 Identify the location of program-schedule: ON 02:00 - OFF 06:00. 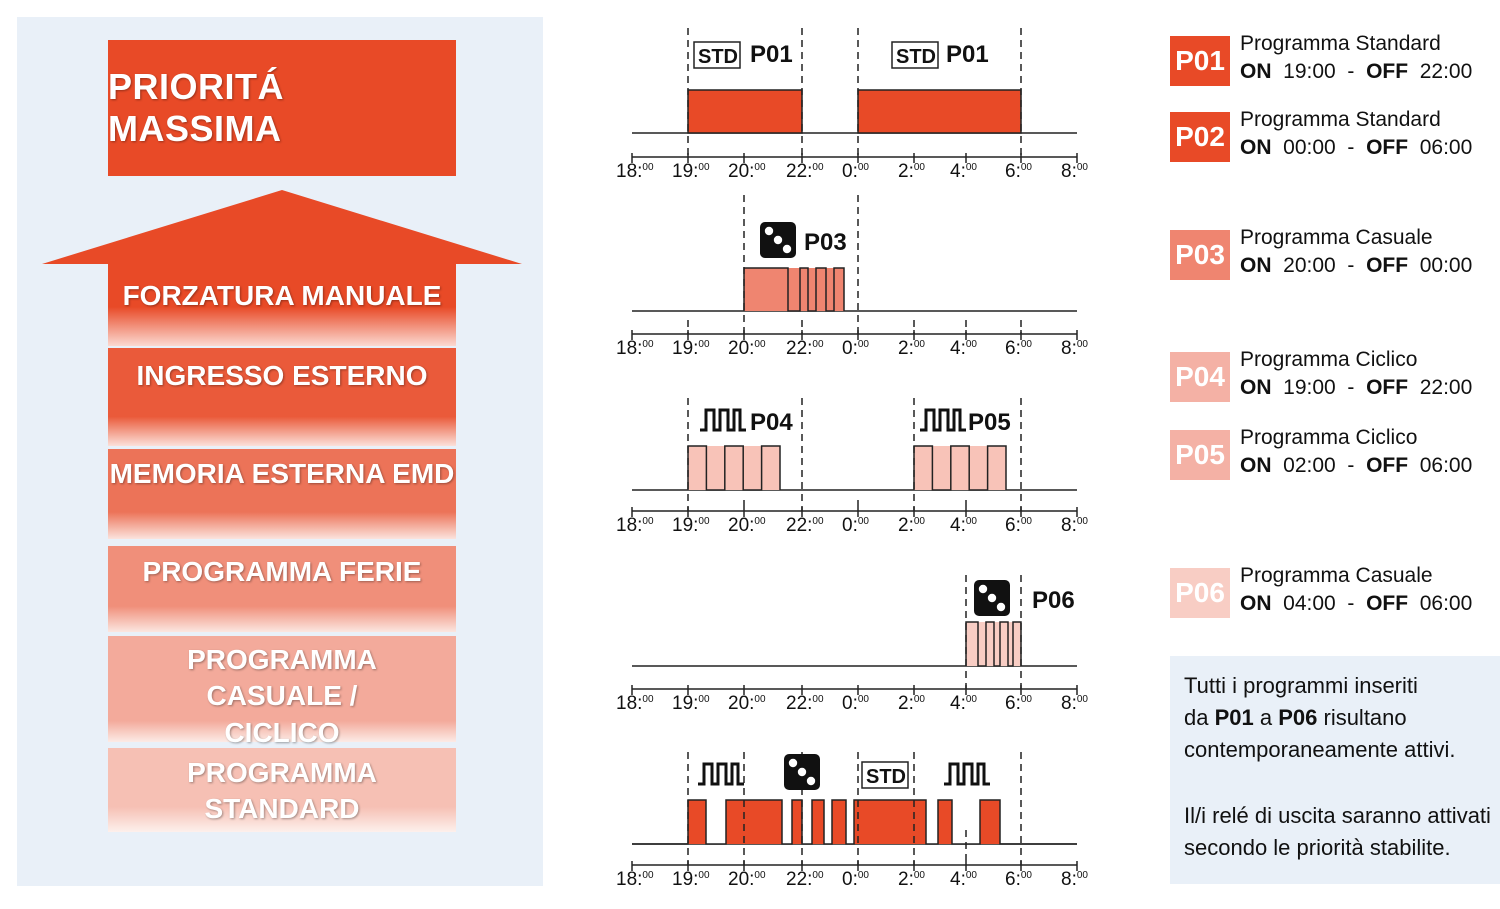
(1356, 465).